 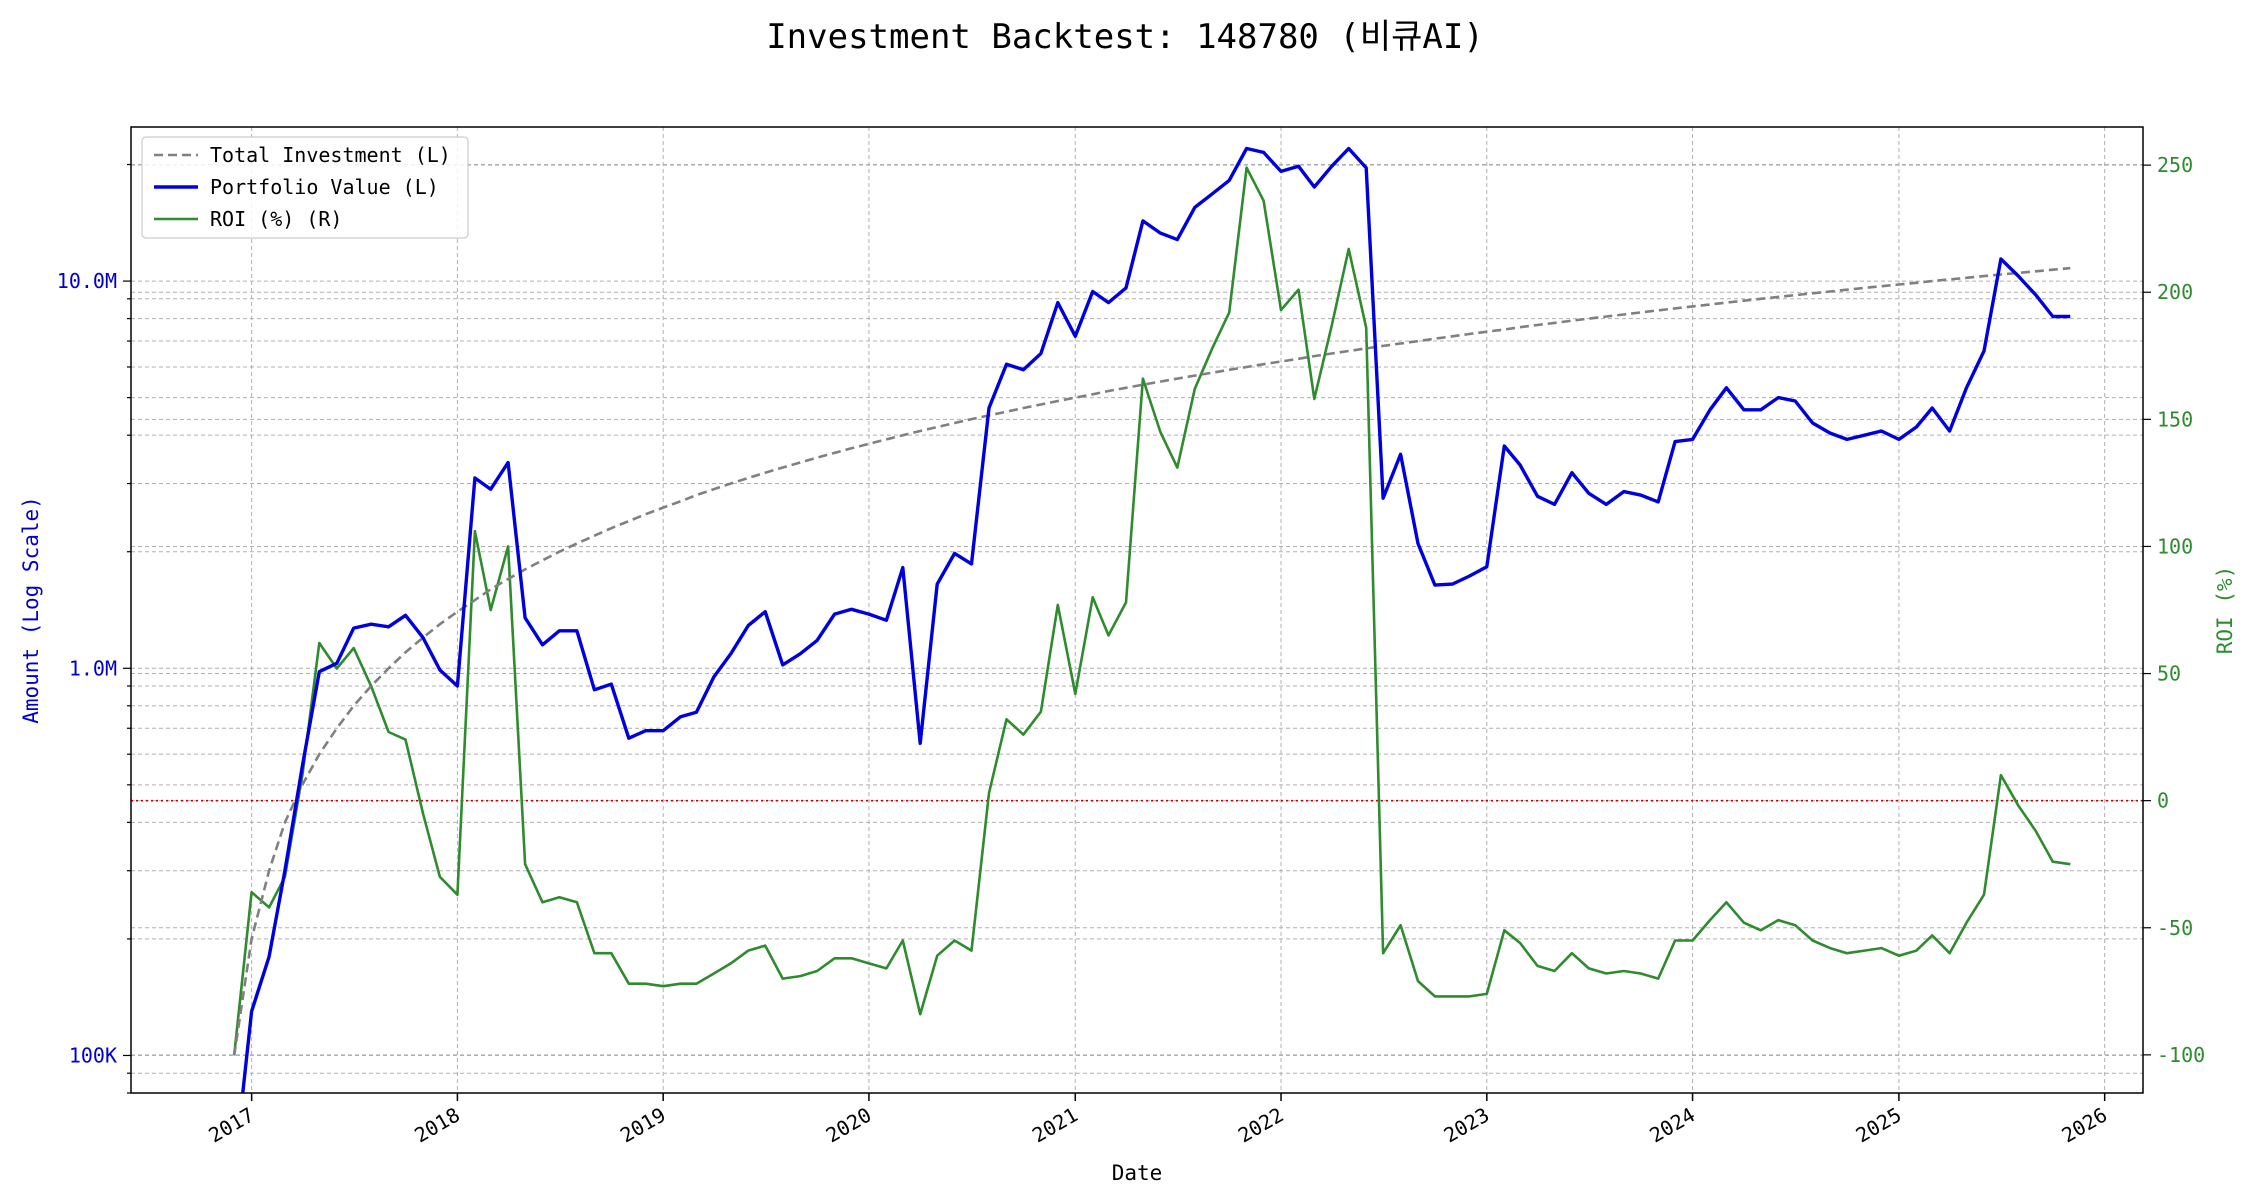 What do you see at coordinates (1879, 1125) in the screenshot?
I see `x-tick-label: 2025` at bounding box center [1879, 1125].